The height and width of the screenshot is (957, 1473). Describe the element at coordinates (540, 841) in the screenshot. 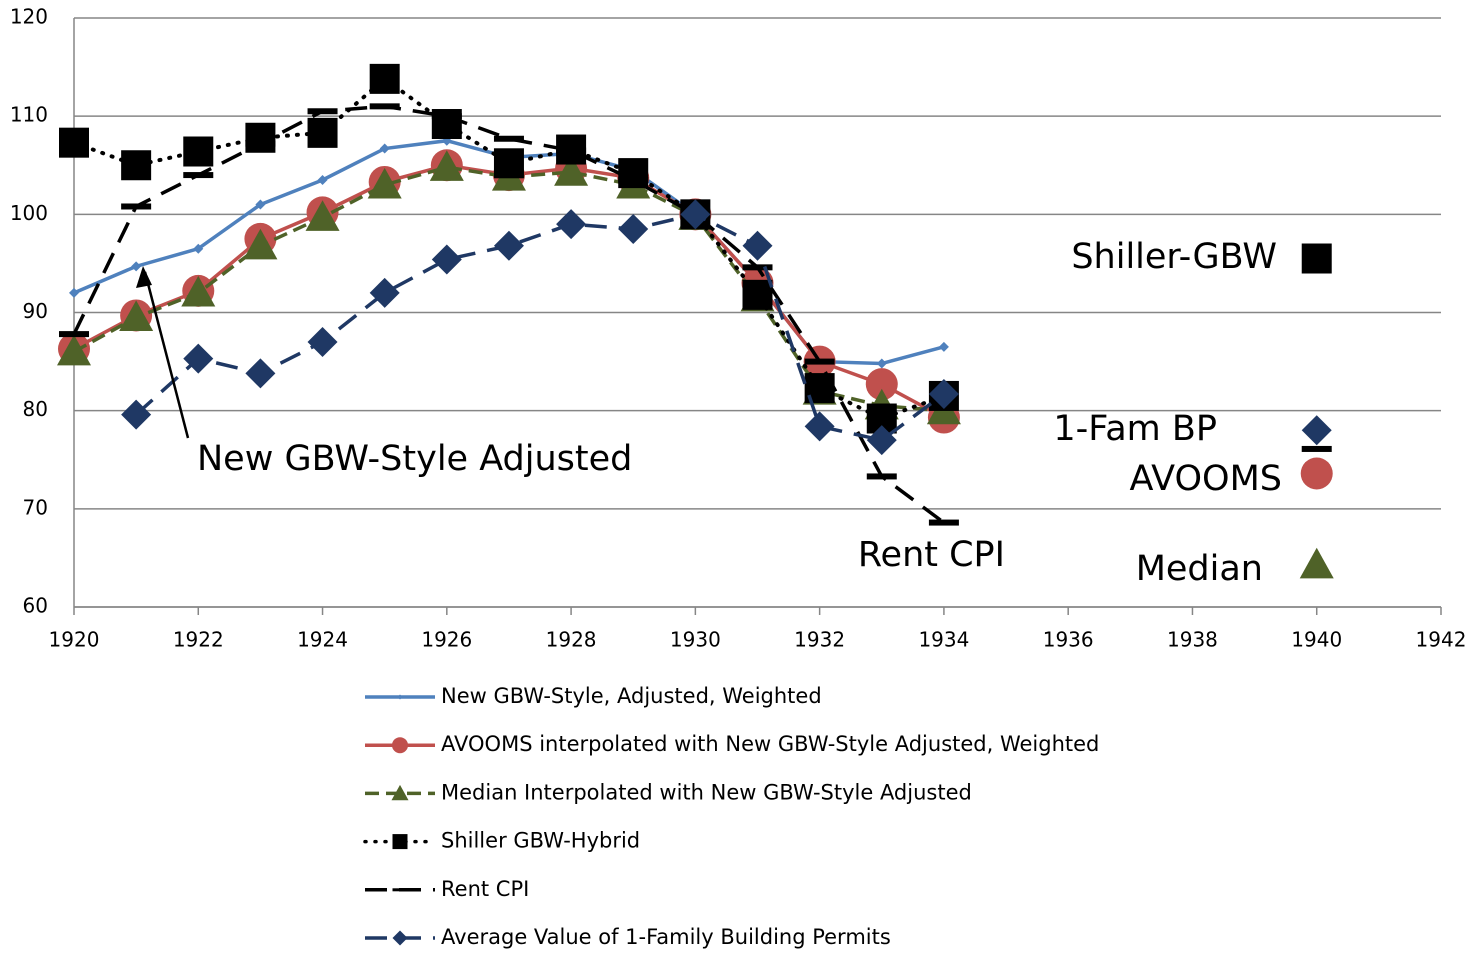

I see `legend-label: Shiller GBW-Hybrid` at that location.